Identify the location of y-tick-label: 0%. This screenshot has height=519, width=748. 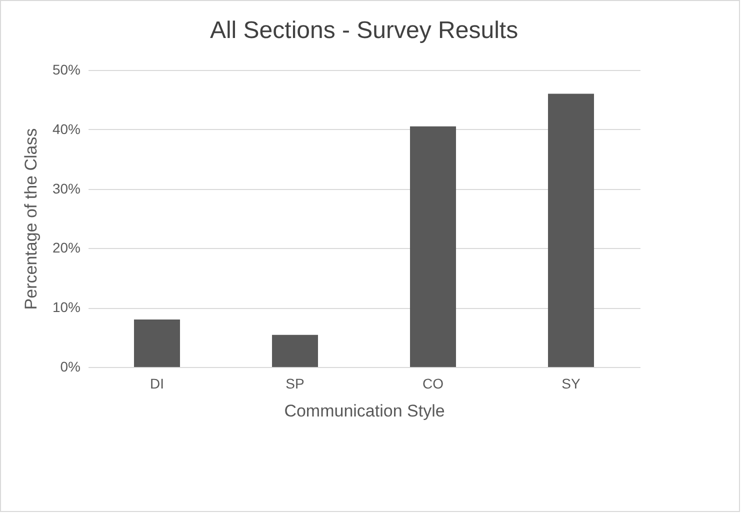
(70, 366).